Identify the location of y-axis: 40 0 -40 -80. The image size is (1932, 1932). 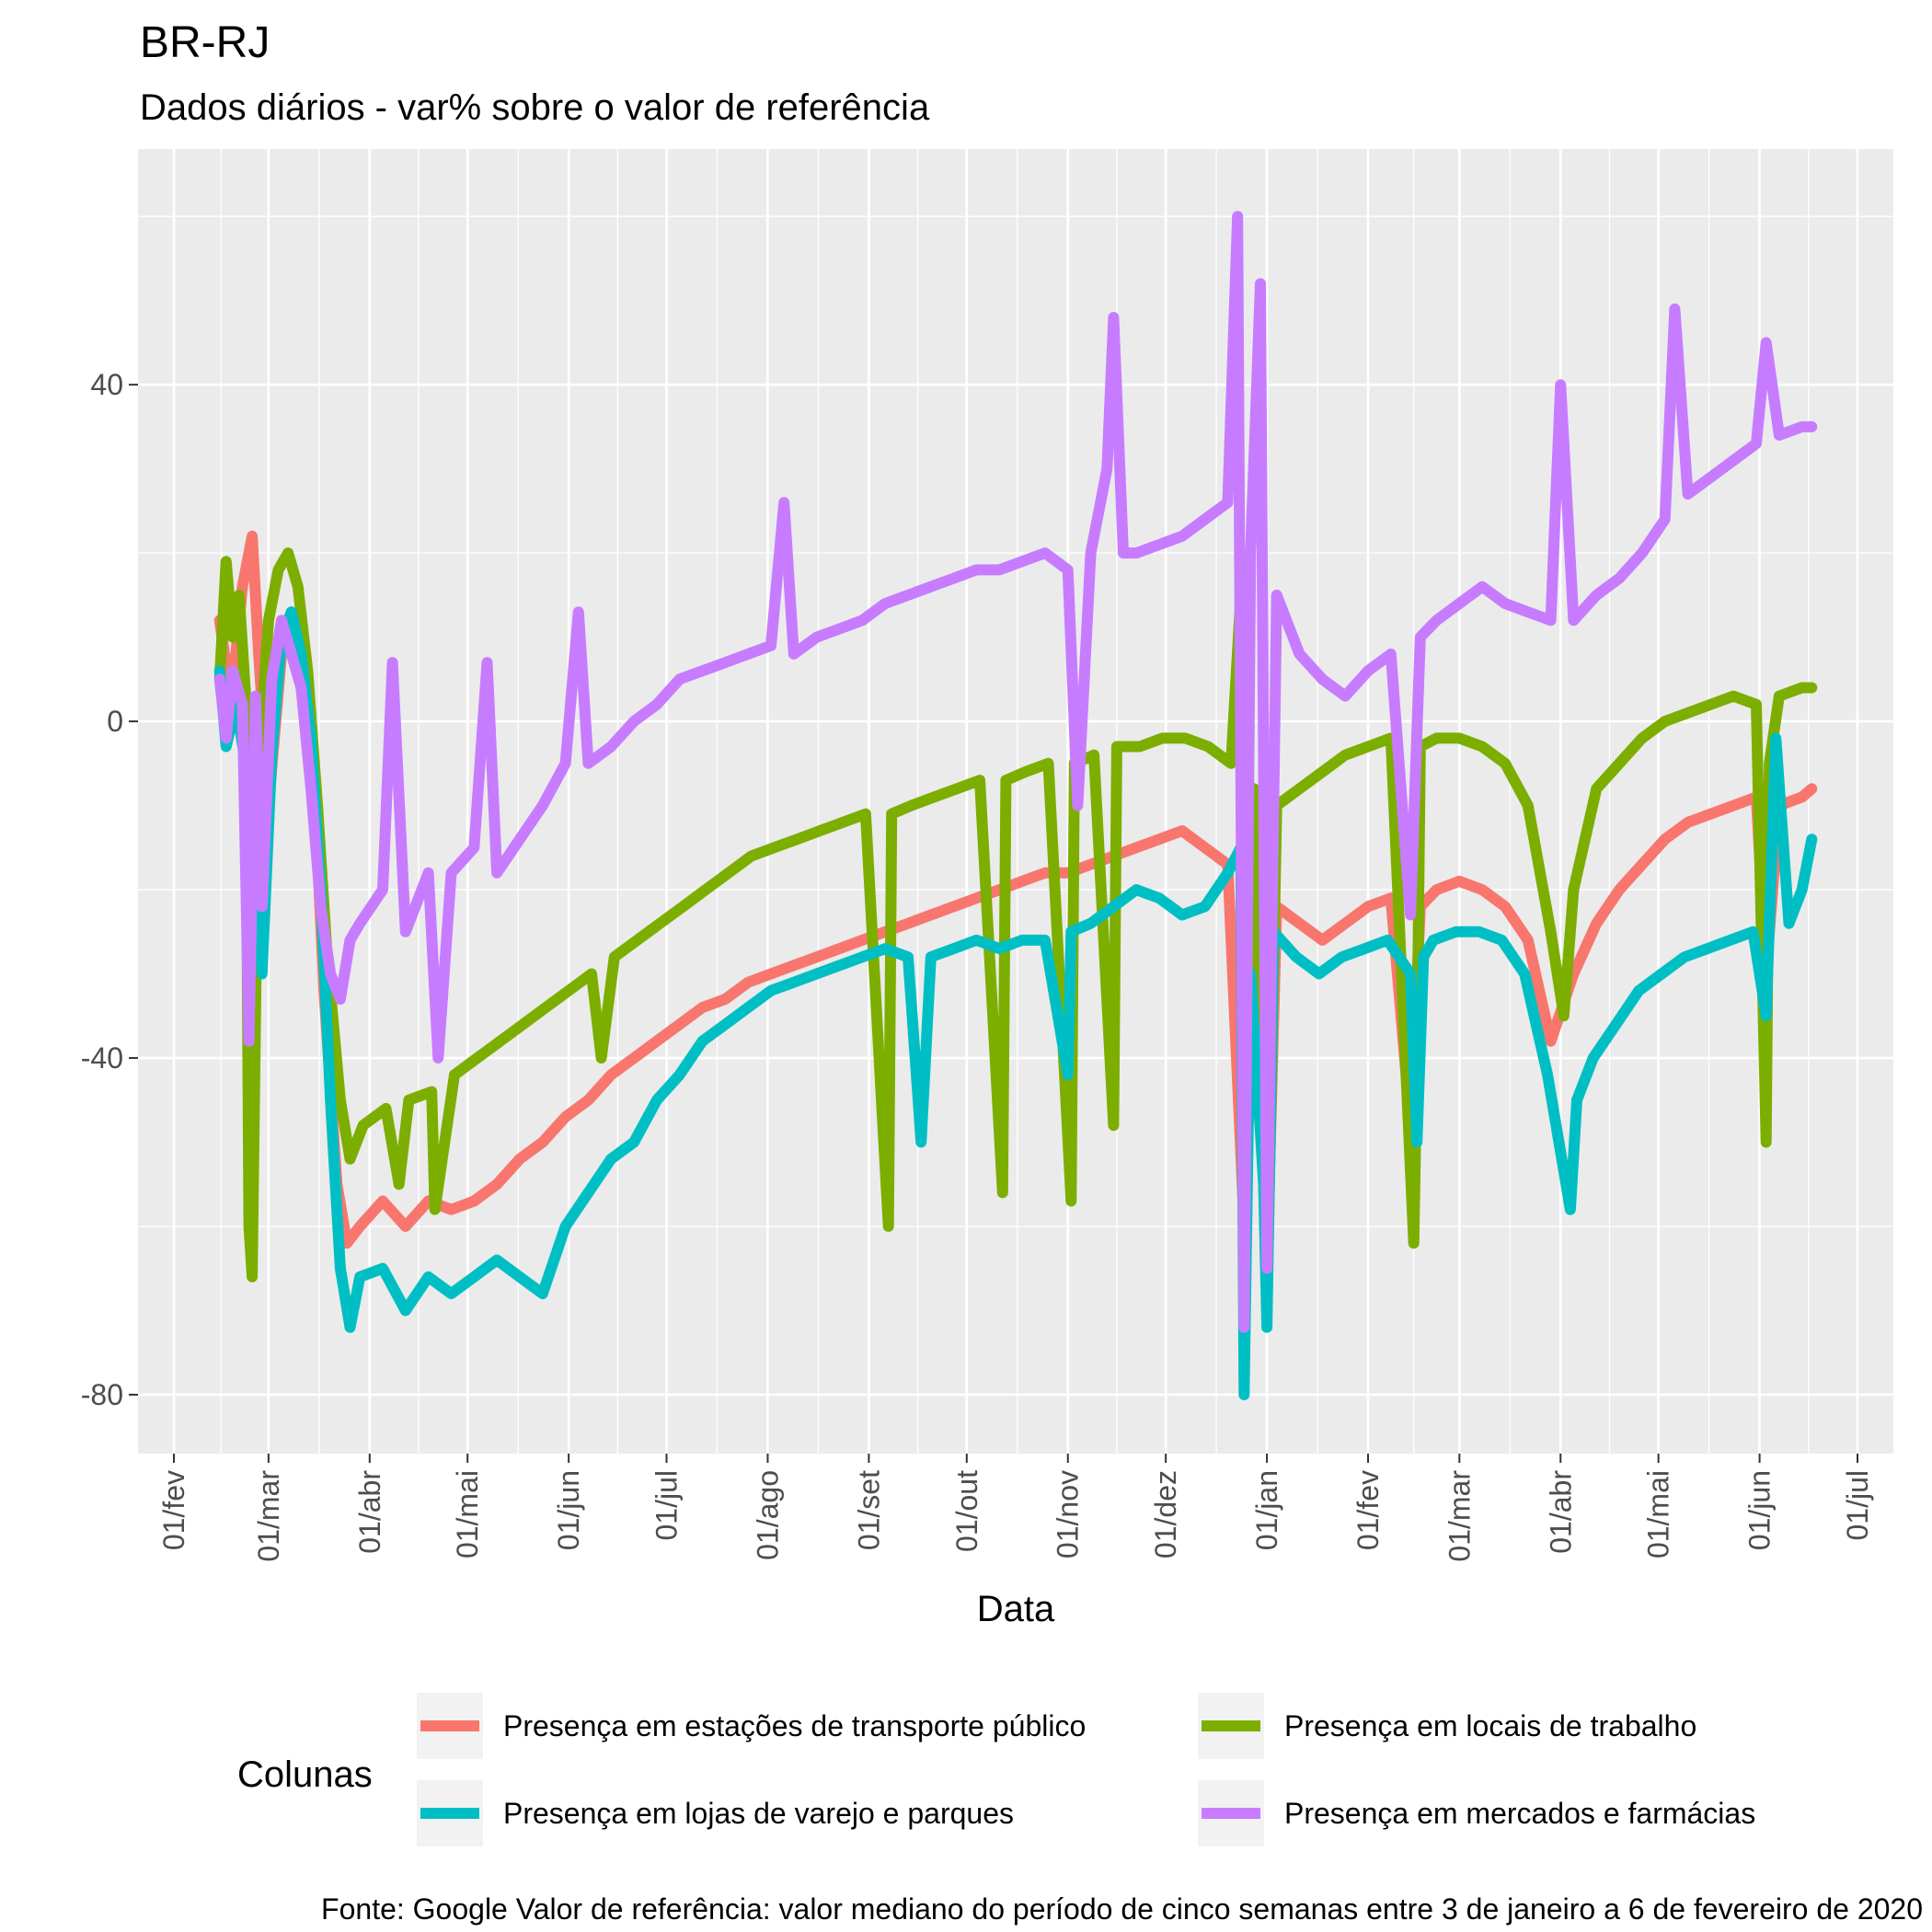
(109, 889).